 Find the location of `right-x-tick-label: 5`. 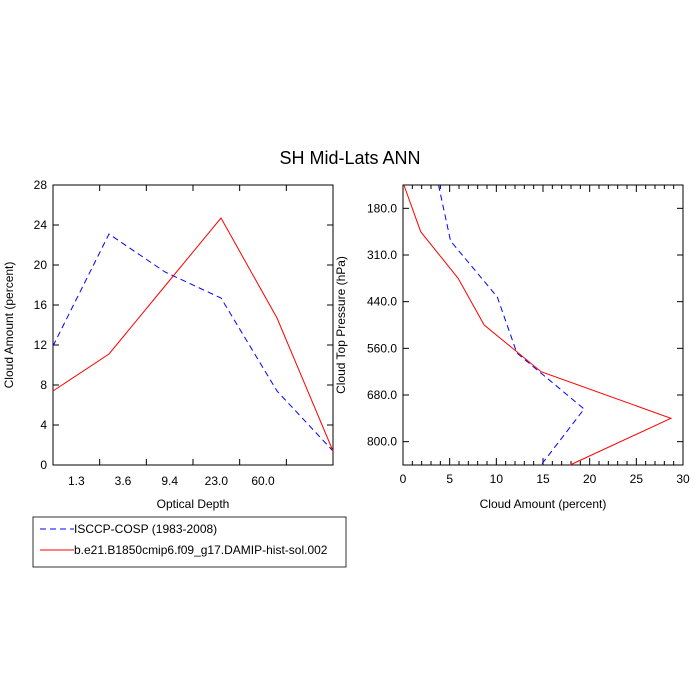

right-x-tick-label: 5 is located at coordinates (449, 479).